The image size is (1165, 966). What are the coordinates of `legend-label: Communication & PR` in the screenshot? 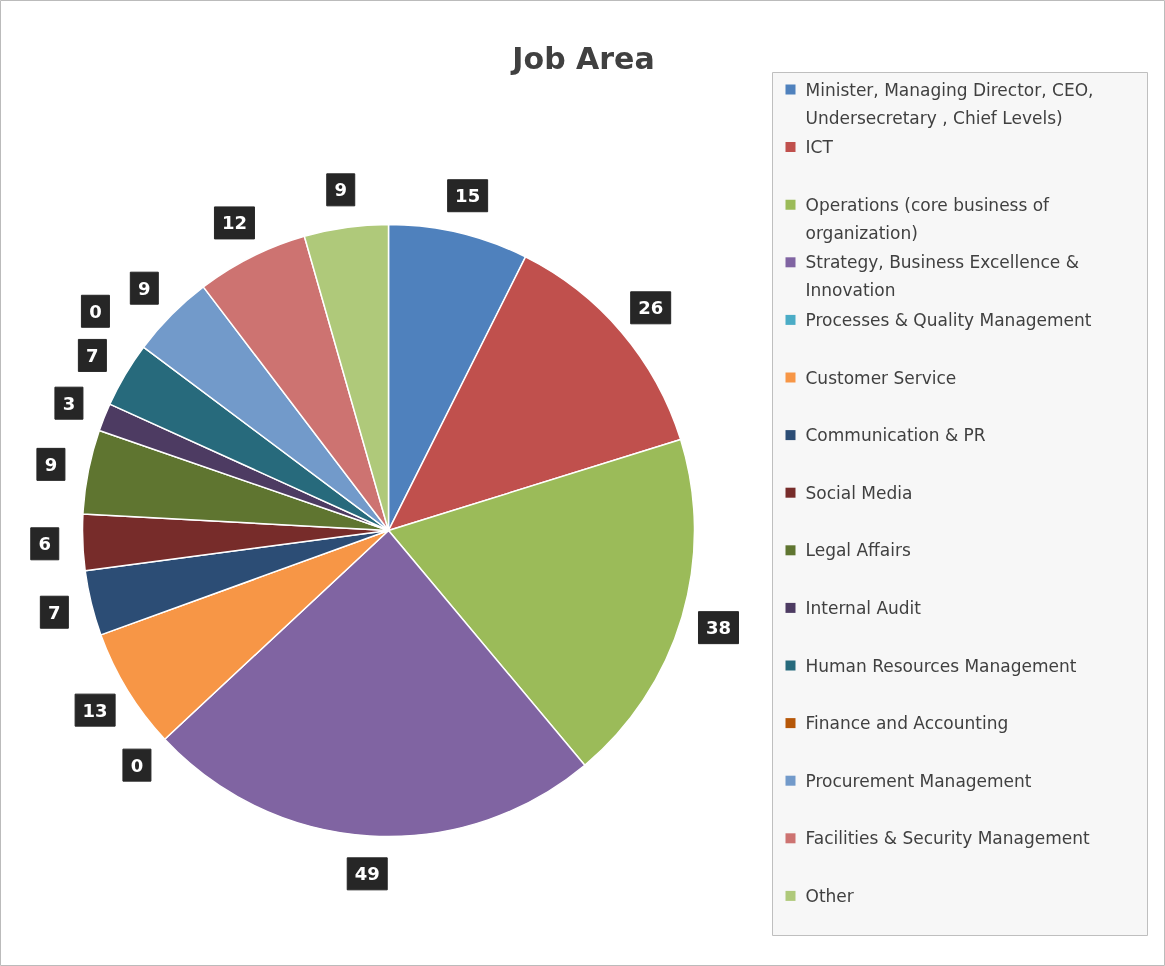 It's located at (895, 435).